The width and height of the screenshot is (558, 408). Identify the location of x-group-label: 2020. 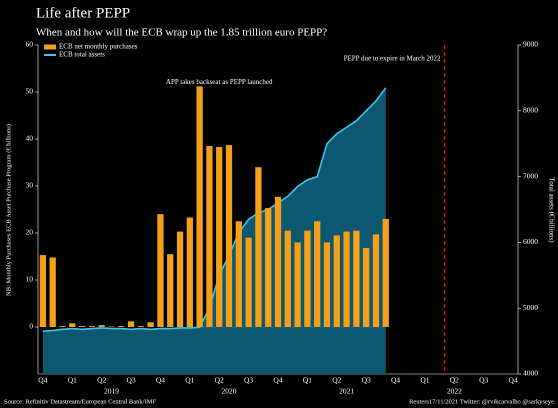
(229, 391).